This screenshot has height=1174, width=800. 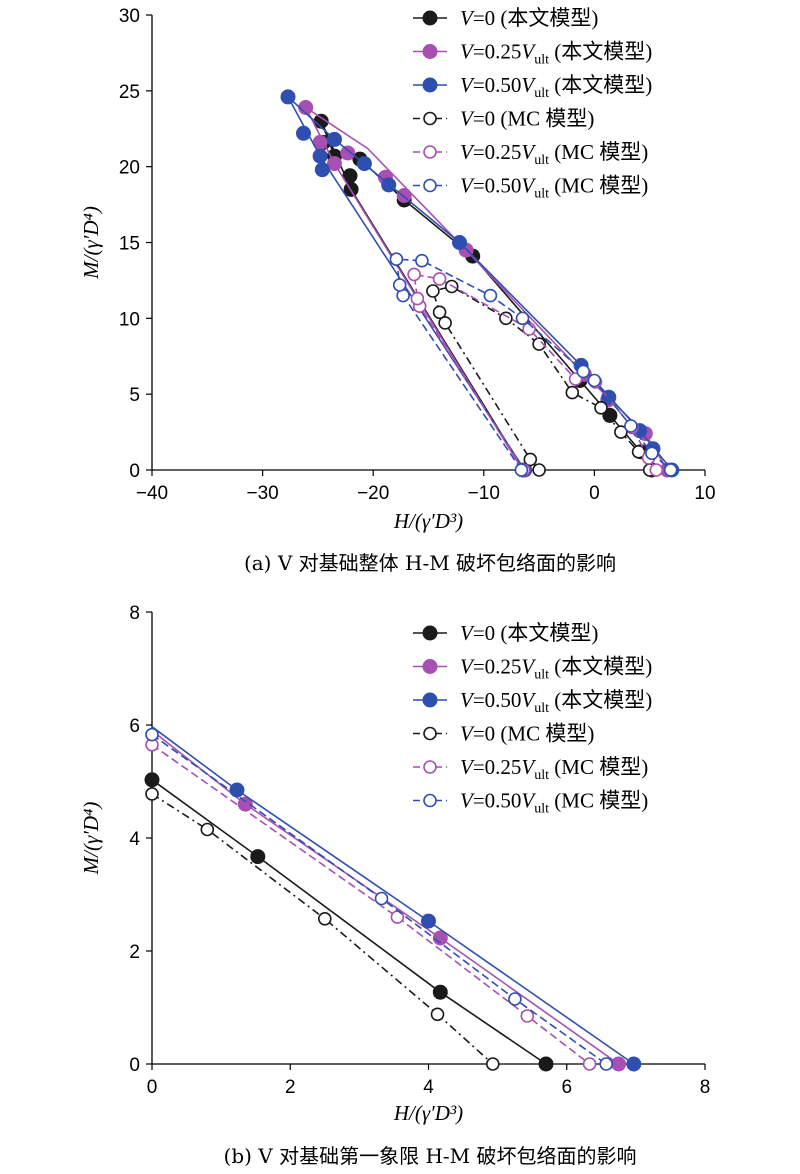 I want to click on legend-label: V=0 (本文模型), so click(x=529, y=18).